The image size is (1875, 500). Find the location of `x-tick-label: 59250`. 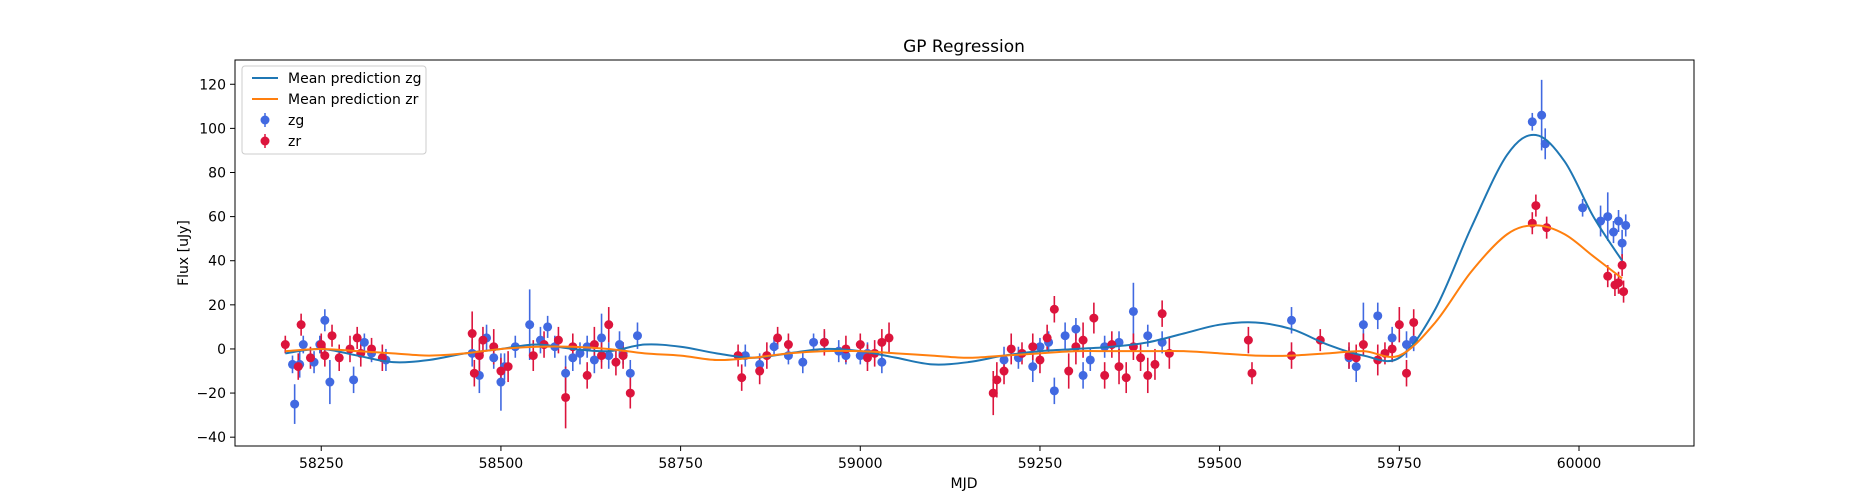

x-tick-label: 59250 is located at coordinates (1040, 464).